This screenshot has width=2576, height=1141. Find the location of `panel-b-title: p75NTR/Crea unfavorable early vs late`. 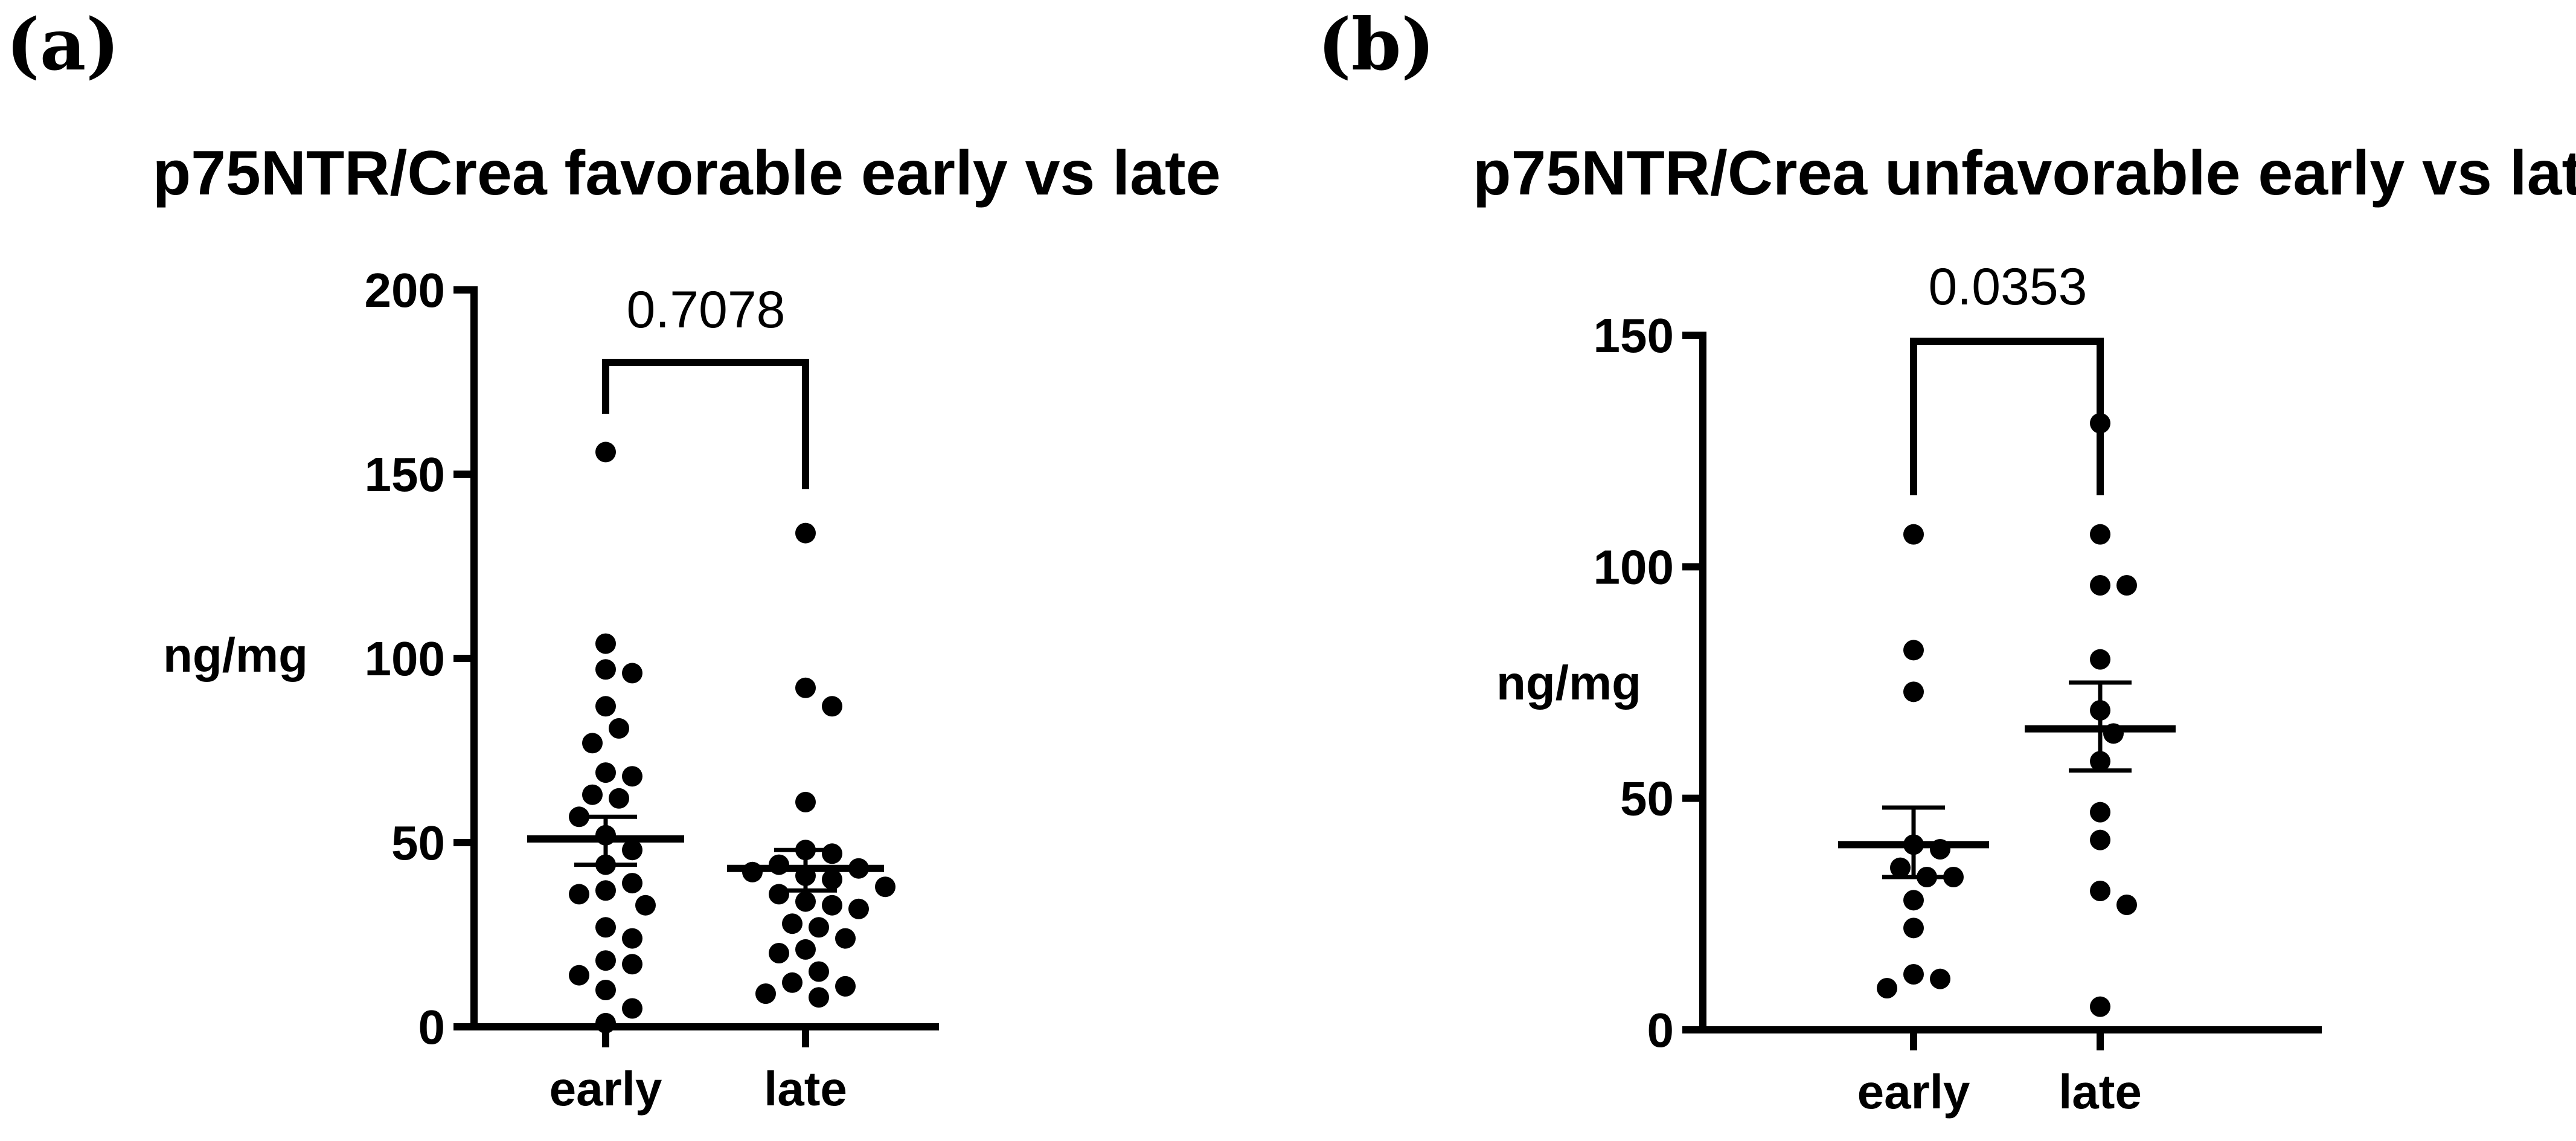

panel-b-title: p75NTR/Crea unfavorable early vs late is located at coordinates (2024, 173).